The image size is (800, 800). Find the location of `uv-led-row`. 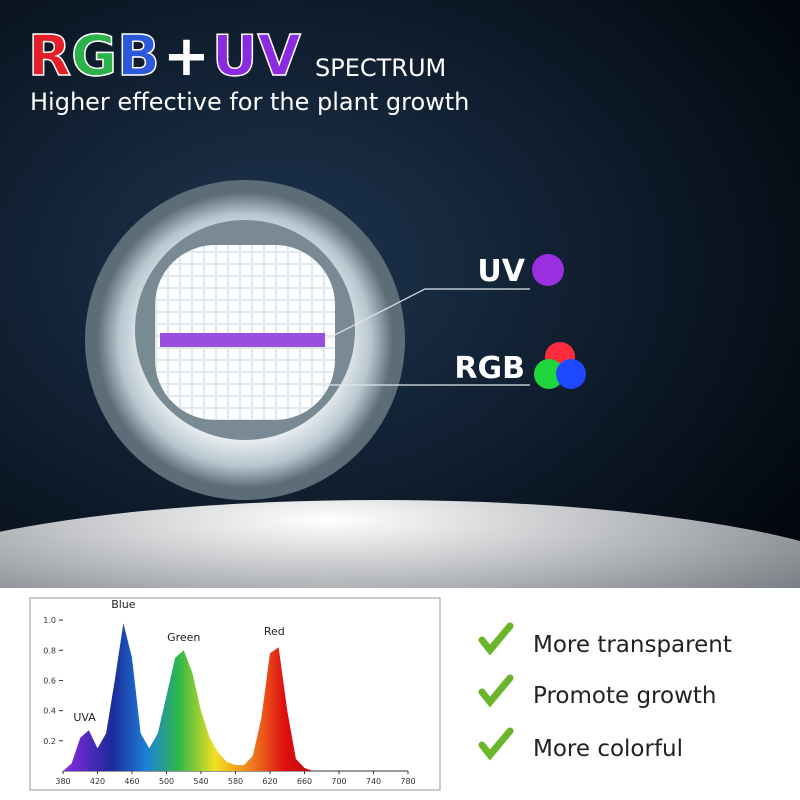

uv-led-row is located at coordinates (242, 340).